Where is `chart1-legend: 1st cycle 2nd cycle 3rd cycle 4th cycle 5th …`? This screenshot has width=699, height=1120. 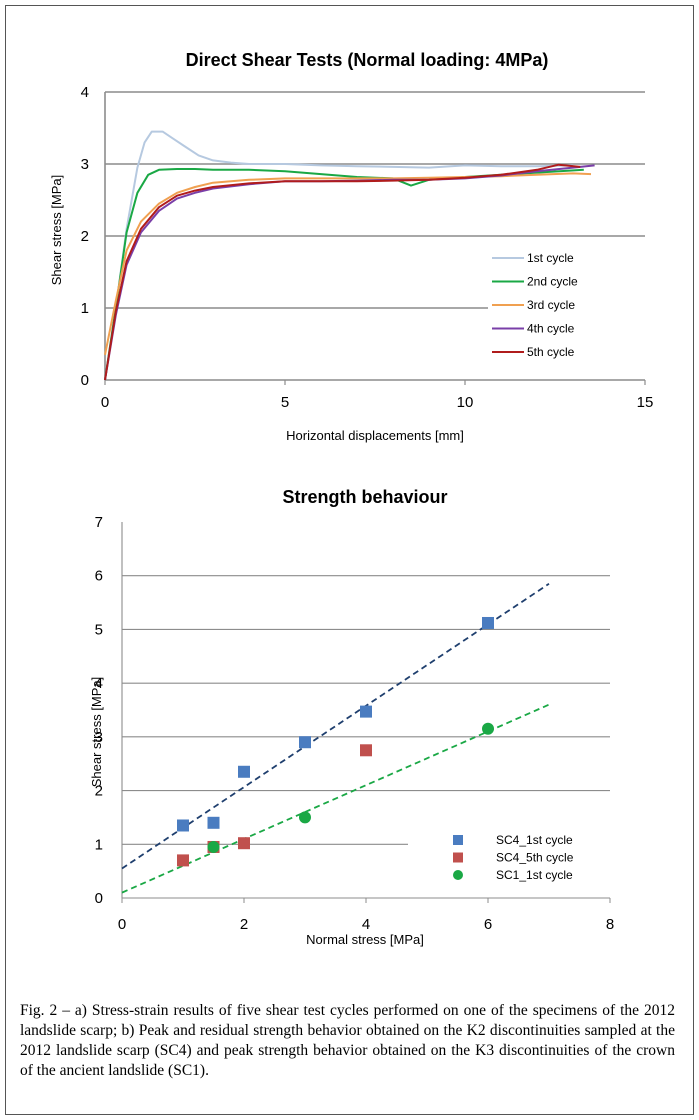
chart1-legend: 1st cycle 2nd cycle 3rd cycle 4th cycle 5th … is located at coordinates (535, 305).